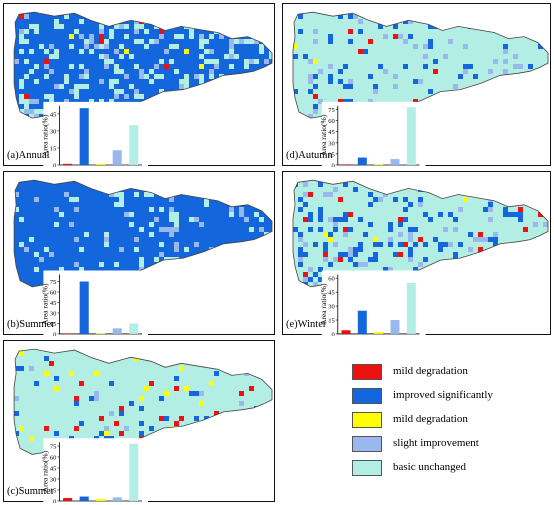 The width and height of the screenshot is (554, 505). What do you see at coordinates (54, 333) in the screenshot?
I see `y-tick-label: 0` at bounding box center [54, 333].